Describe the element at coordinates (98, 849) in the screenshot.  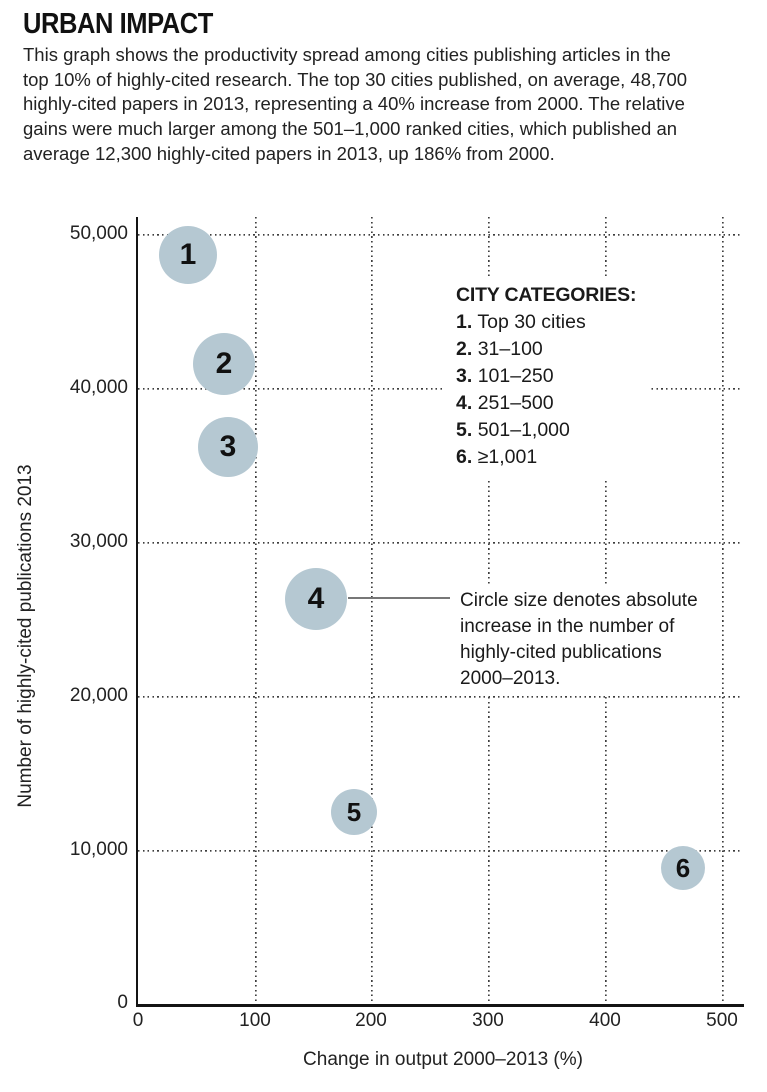
I see `y-tick-10000: 10,000` at that location.